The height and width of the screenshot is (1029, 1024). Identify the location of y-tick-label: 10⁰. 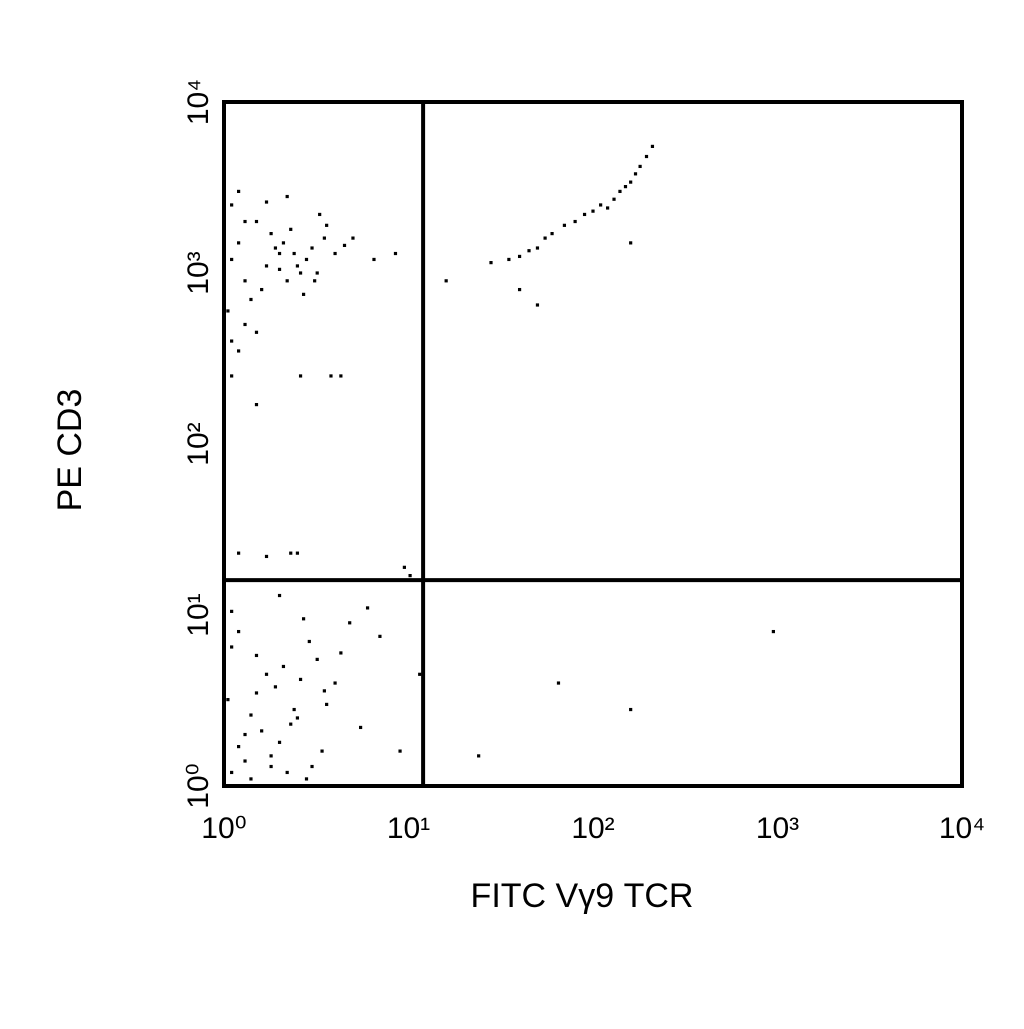
(198, 785).